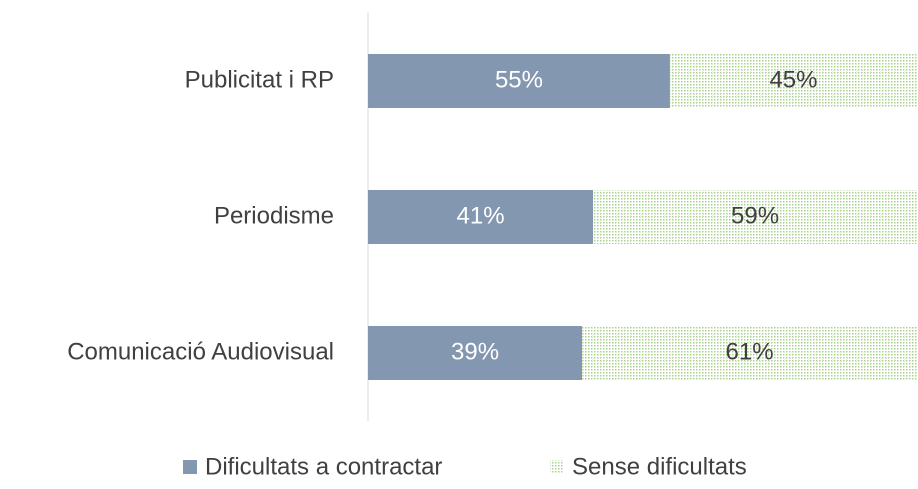  Describe the element at coordinates (659, 466) in the screenshot. I see `legend-label: Sense dificultats` at that location.